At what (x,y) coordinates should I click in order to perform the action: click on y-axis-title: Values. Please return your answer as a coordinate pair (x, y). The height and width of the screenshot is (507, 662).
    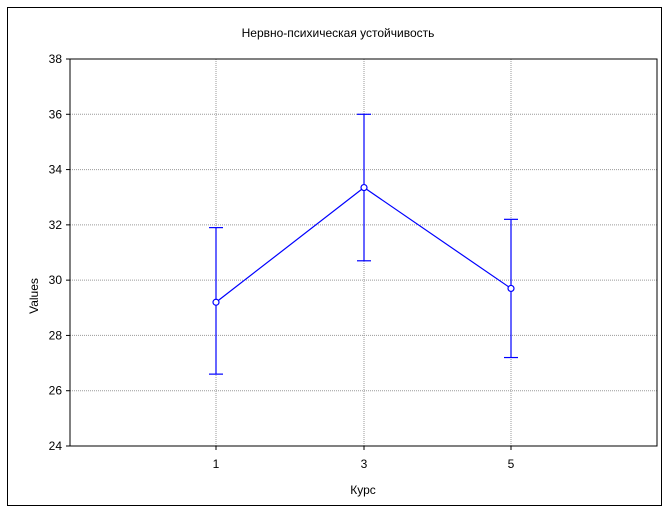
    Looking at the image, I should click on (34, 296).